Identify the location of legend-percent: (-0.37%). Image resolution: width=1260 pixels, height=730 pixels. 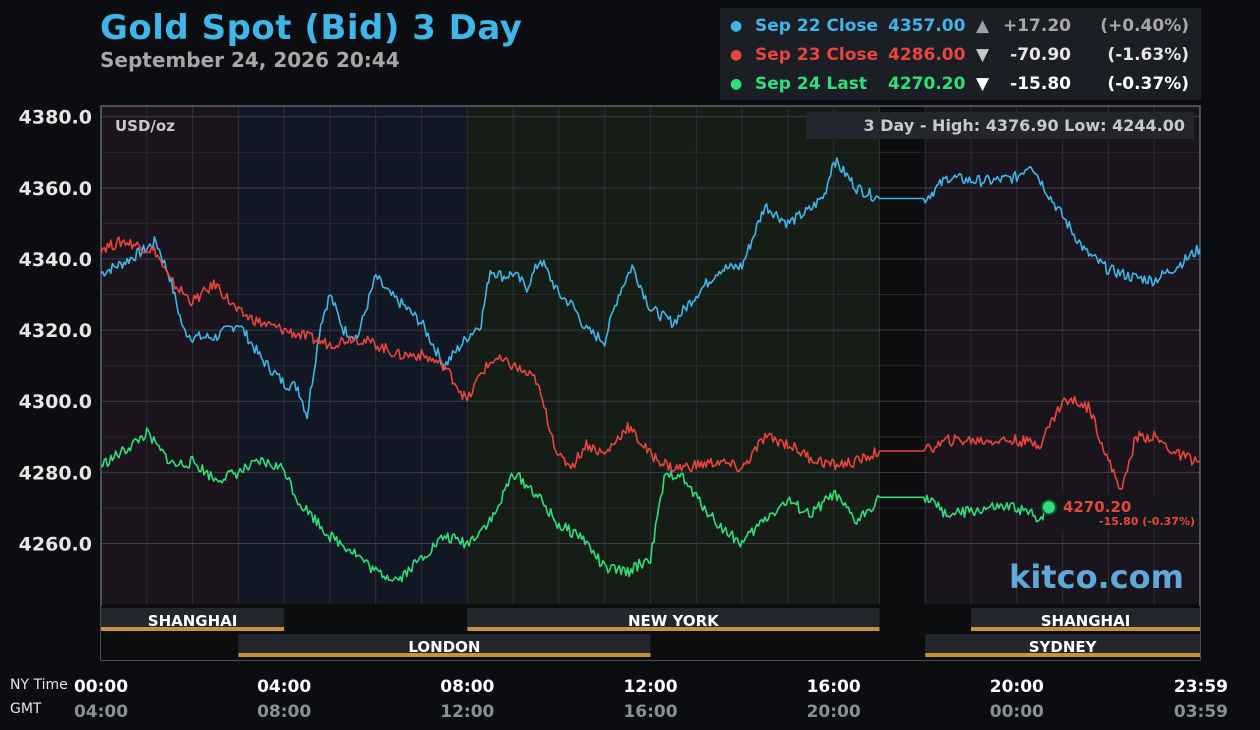
(1148, 84).